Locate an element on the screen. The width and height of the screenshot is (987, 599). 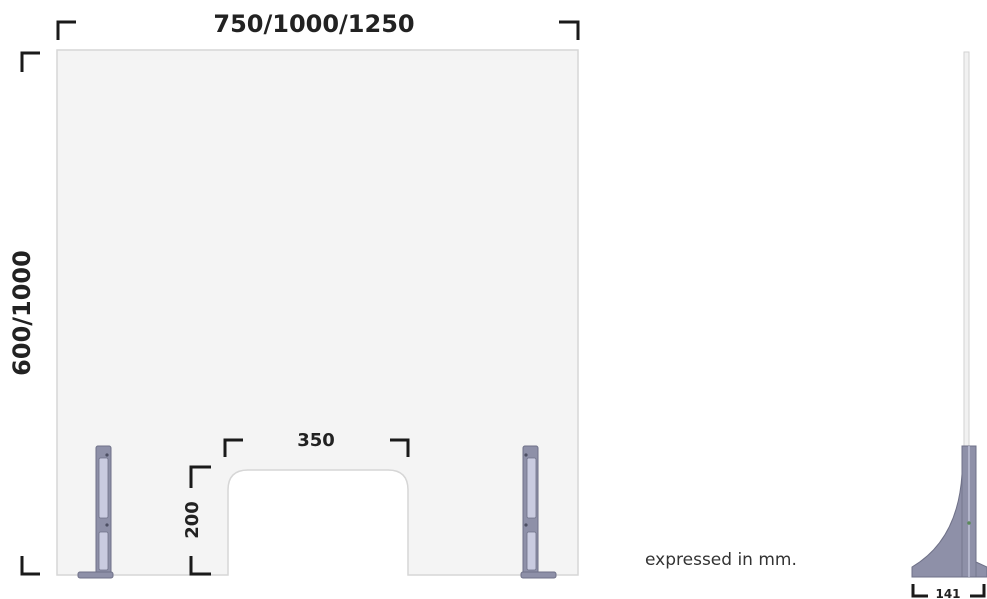
units-note: expressed in mm. is located at coordinates (721, 560).